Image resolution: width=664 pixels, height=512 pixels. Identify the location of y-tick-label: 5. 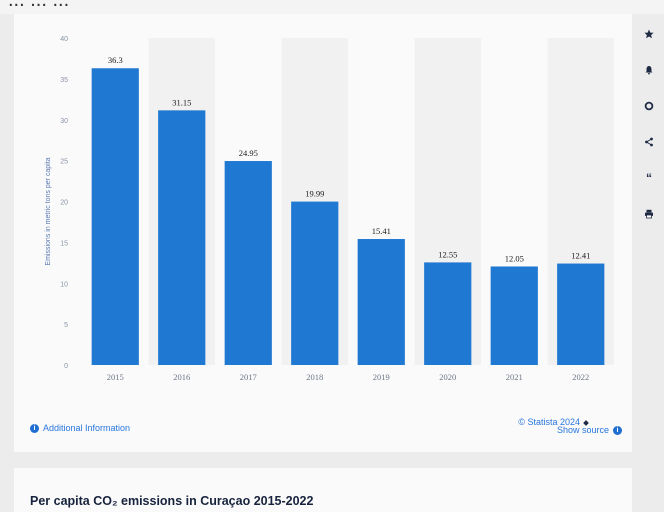
(66, 325).